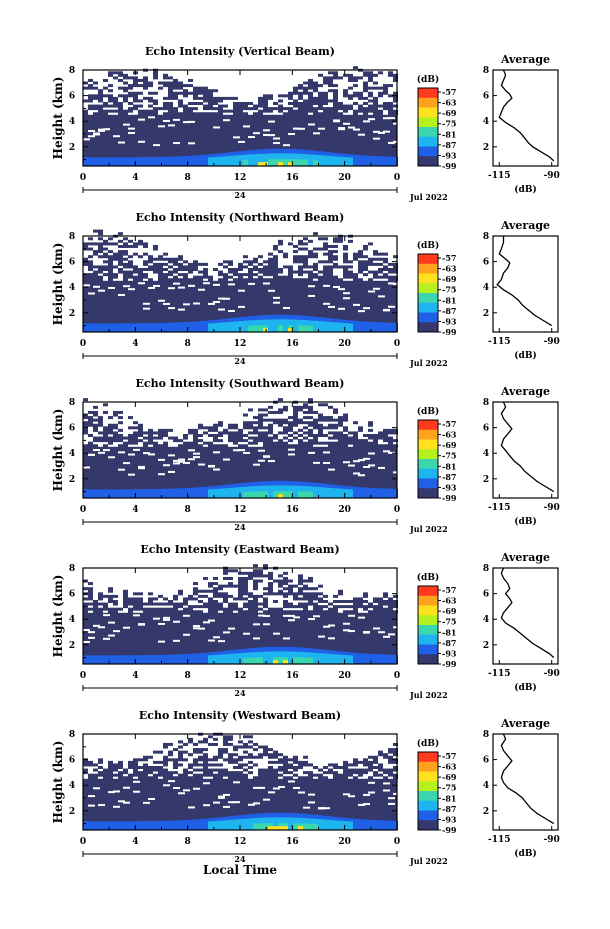 The width and height of the screenshot is (610, 929). I want to click on colorbar-frame, so click(428, 293).